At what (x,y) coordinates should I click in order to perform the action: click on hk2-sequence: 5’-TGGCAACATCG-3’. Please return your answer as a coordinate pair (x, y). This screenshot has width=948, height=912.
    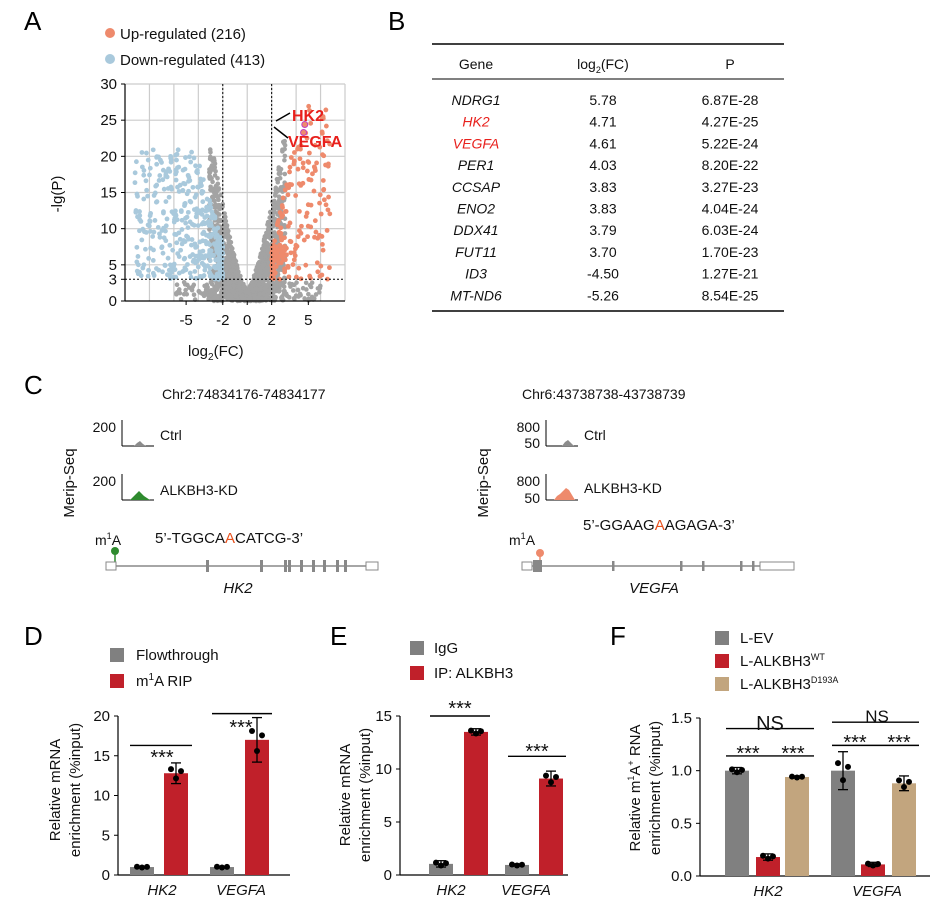
    Looking at the image, I should click on (229, 538).